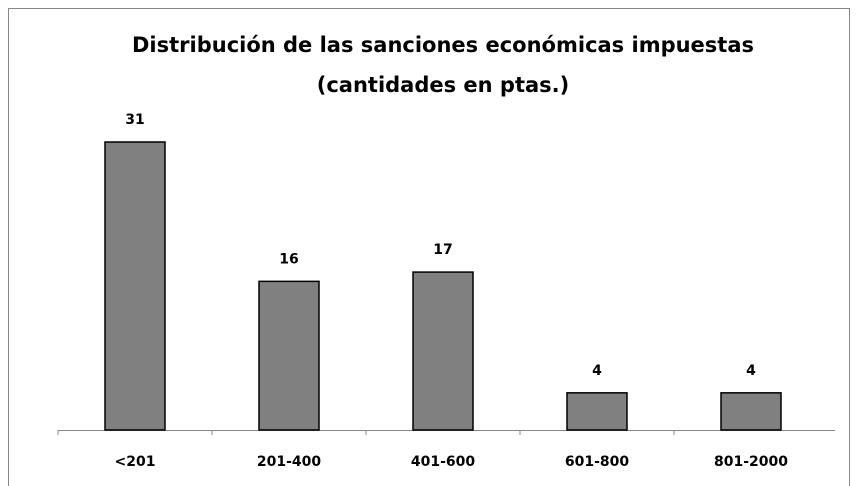  Describe the element at coordinates (288, 259) in the screenshot. I see `data-label: 16` at that location.